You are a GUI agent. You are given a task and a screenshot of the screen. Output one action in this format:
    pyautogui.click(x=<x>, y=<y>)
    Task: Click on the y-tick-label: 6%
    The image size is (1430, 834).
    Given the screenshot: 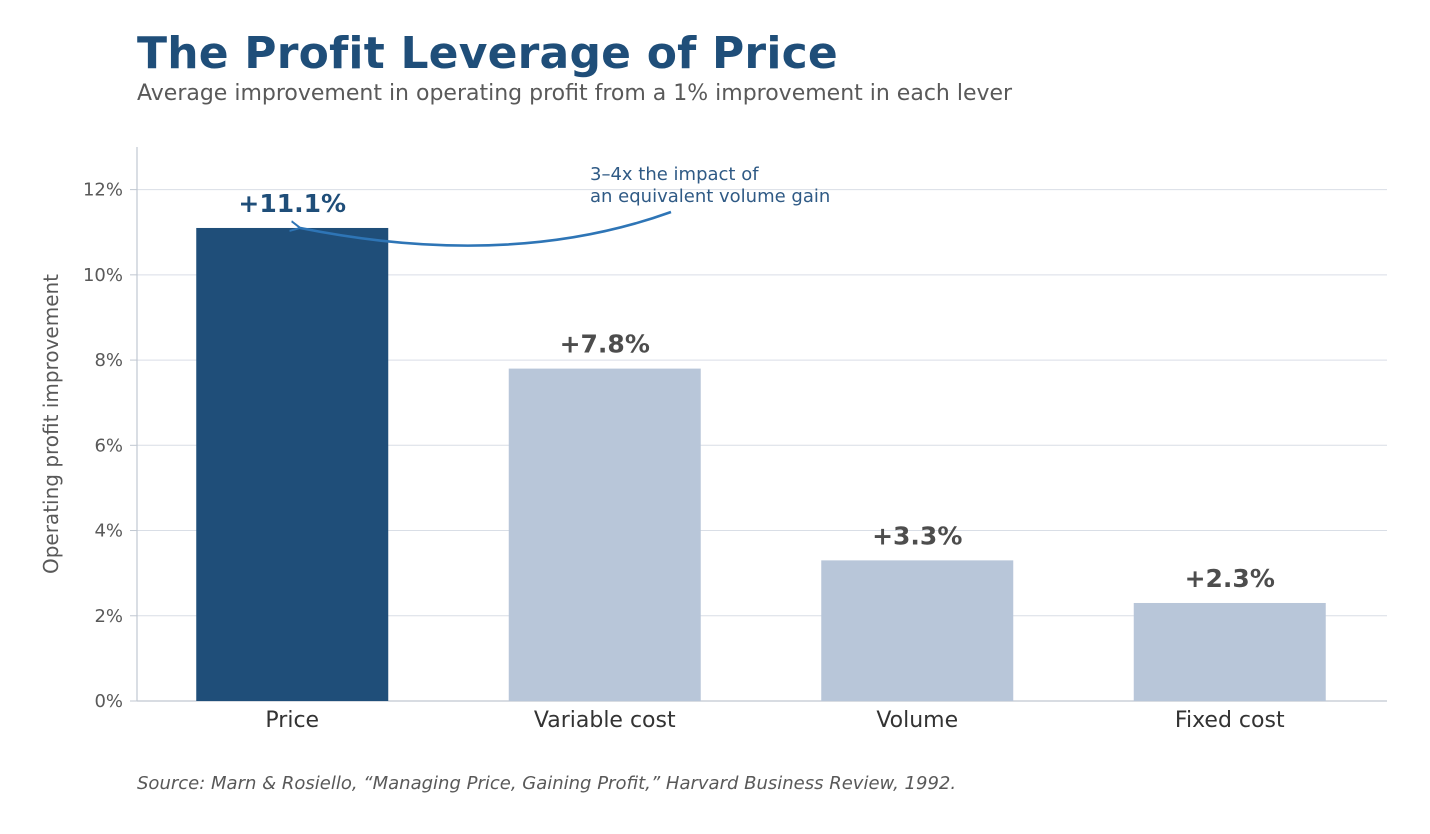 What is the action you would take?
    pyautogui.click(x=108, y=445)
    